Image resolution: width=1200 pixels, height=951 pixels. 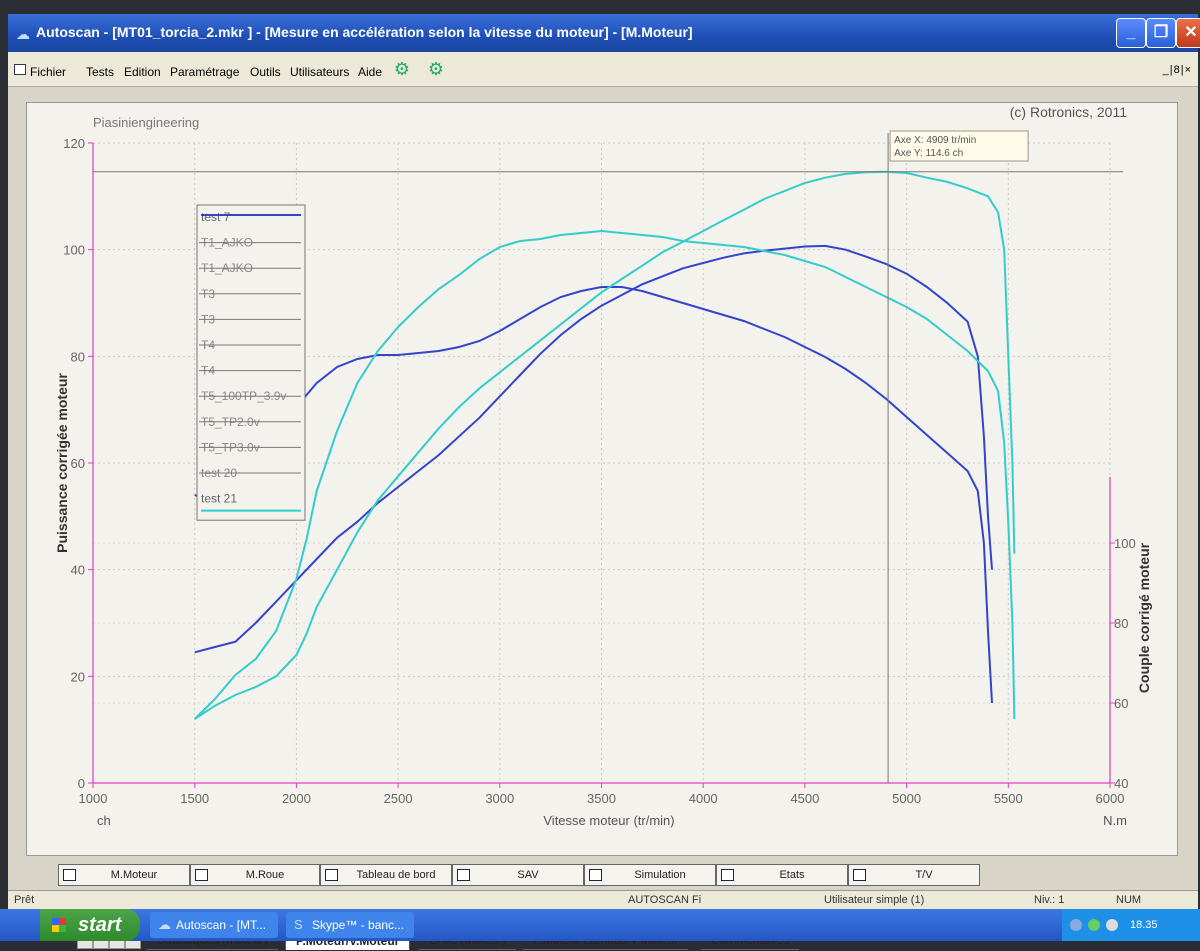 I want to click on x-tick-label: 1500, so click(x=194, y=798).